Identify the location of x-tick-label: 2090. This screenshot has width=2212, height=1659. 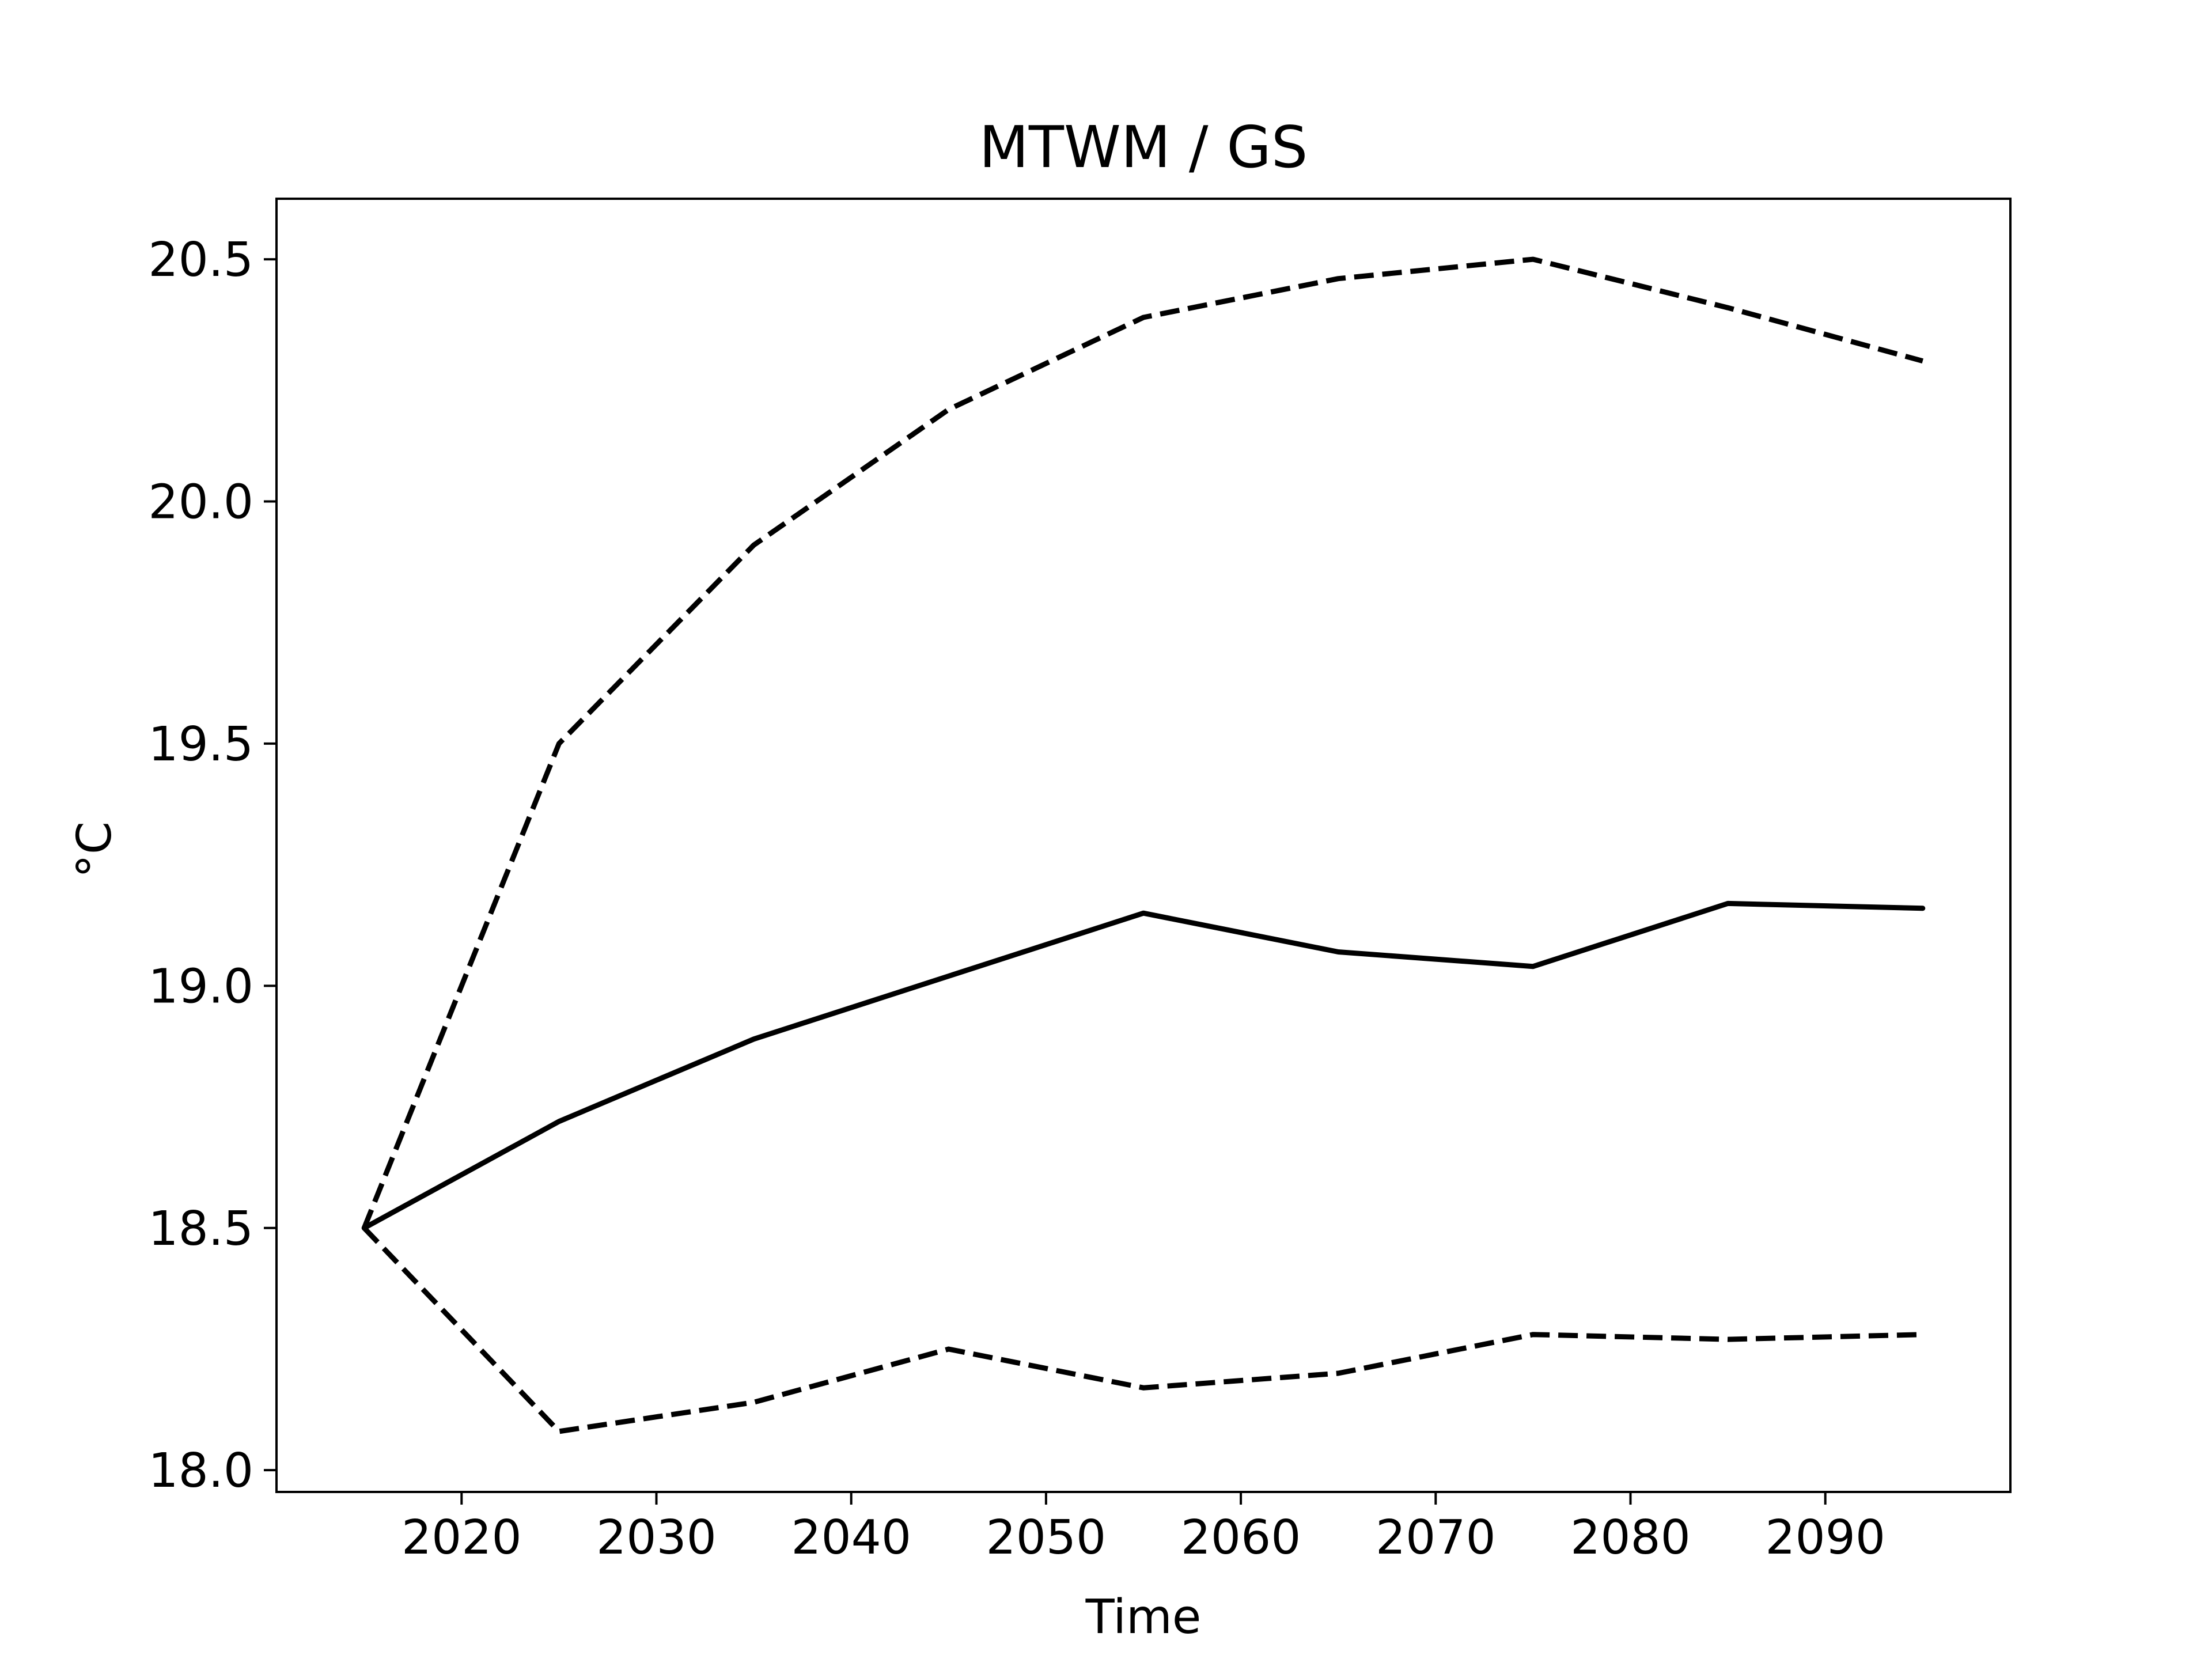
(1825, 1537).